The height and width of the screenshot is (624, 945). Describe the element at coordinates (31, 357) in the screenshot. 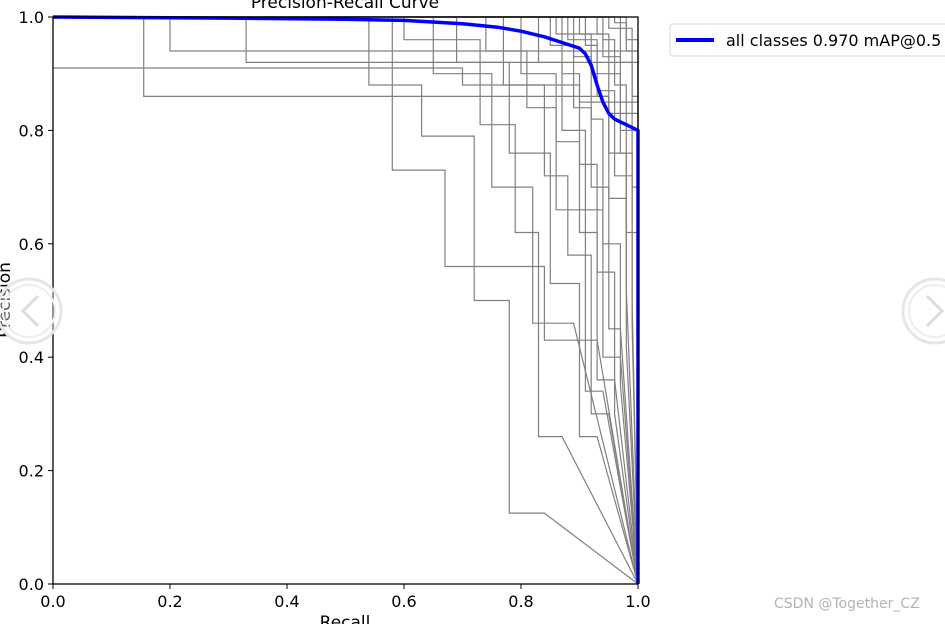

I see `y-tick-label: 0.4` at that location.